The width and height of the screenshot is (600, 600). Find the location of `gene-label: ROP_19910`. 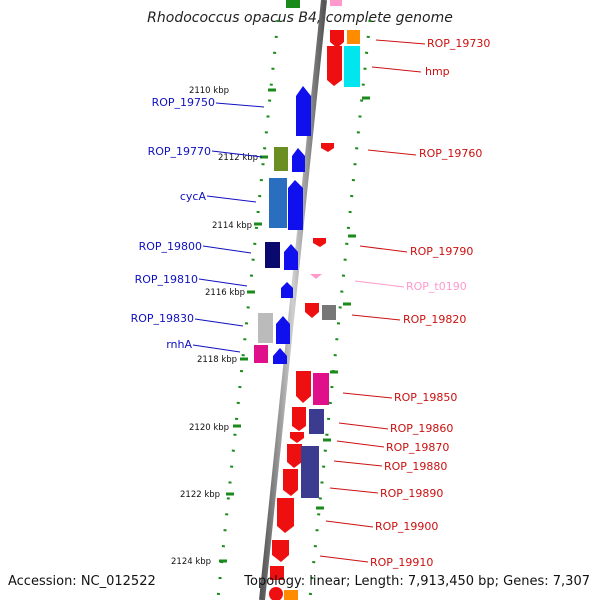

gene-label: ROP_19910 is located at coordinates (401, 562).